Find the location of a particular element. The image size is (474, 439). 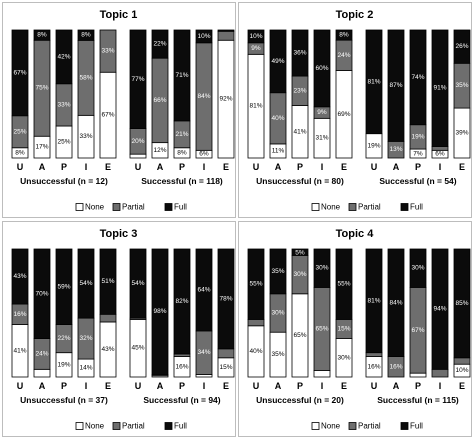

data-label: 45% is located at coordinates (137, 348).